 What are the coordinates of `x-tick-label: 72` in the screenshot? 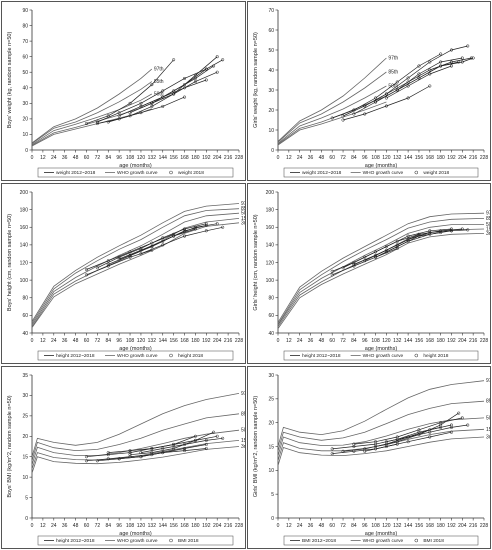 It's located at (98, 526).